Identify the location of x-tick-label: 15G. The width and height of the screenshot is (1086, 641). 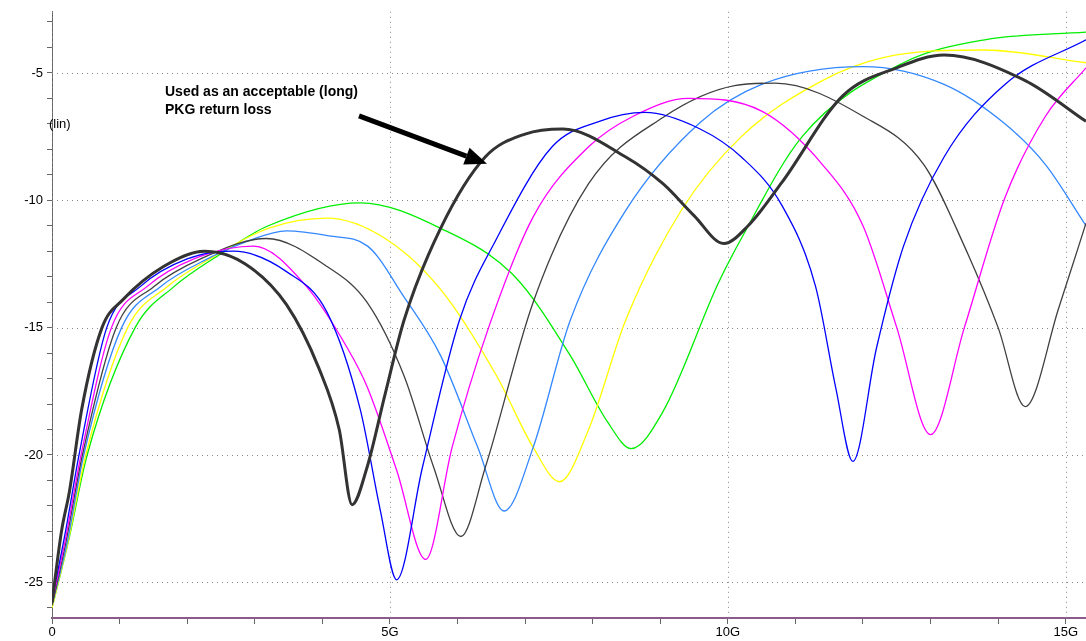
(1066, 632).